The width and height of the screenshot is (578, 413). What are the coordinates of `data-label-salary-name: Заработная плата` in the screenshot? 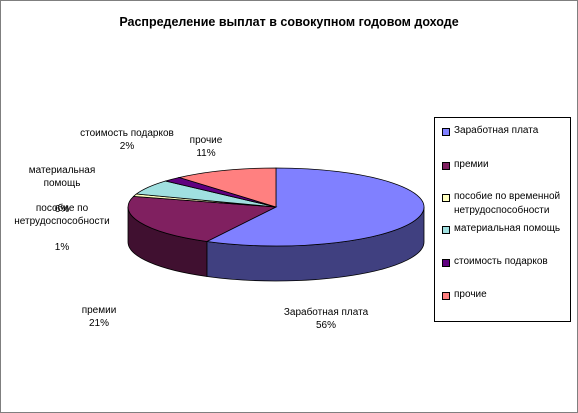 It's located at (326, 312).